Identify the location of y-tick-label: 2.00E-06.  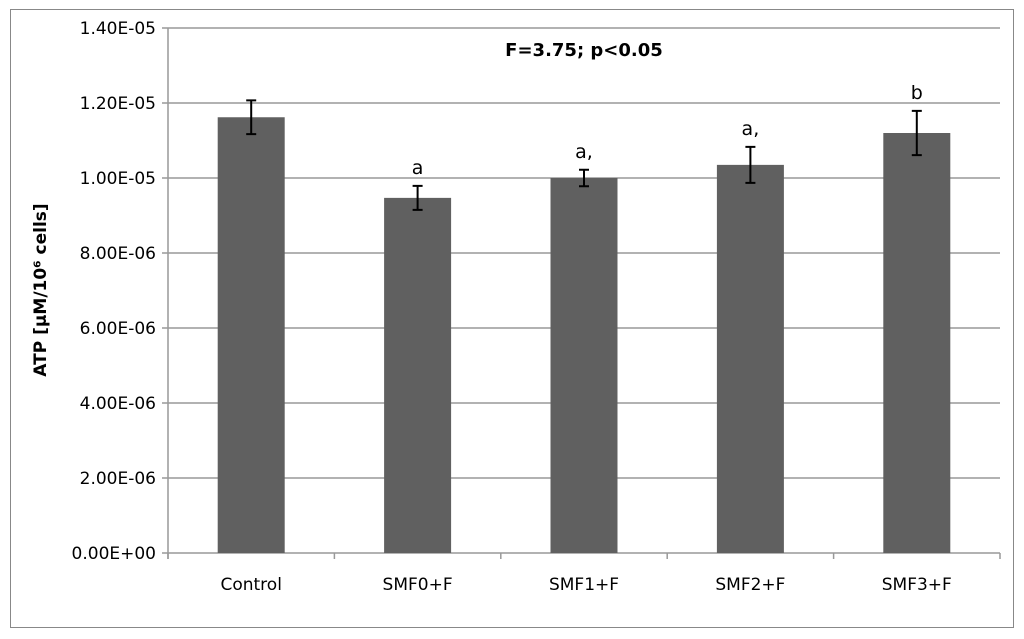
(118, 479).